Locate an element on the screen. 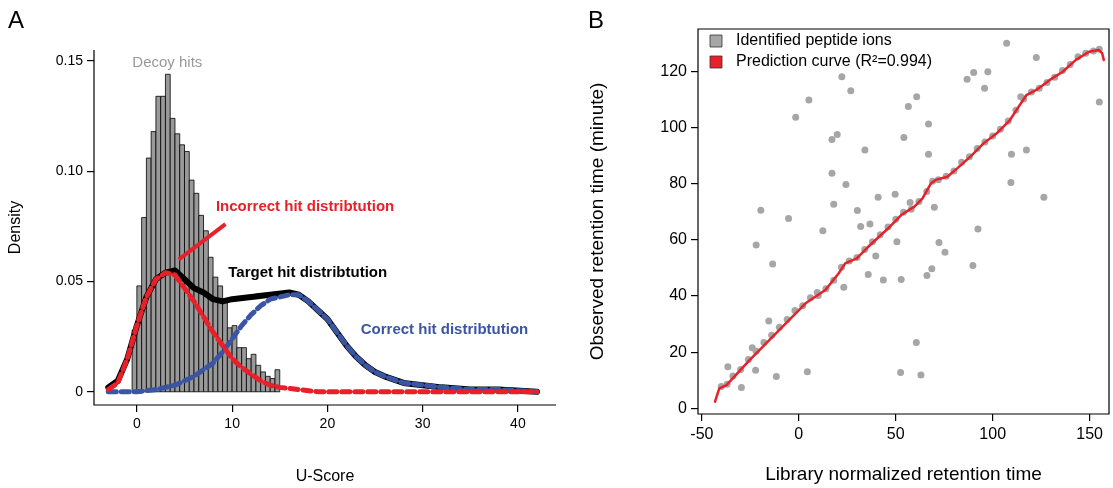 This screenshot has width=1113, height=488. x-tick-label: 150 is located at coordinates (1090, 434).